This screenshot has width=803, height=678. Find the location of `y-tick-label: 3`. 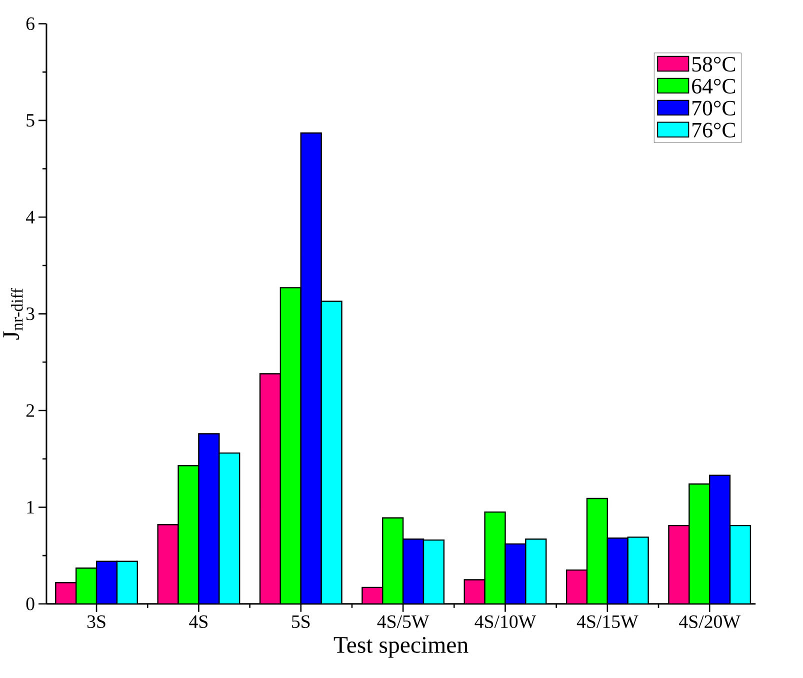

y-tick-label: 3 is located at coordinates (30, 313).